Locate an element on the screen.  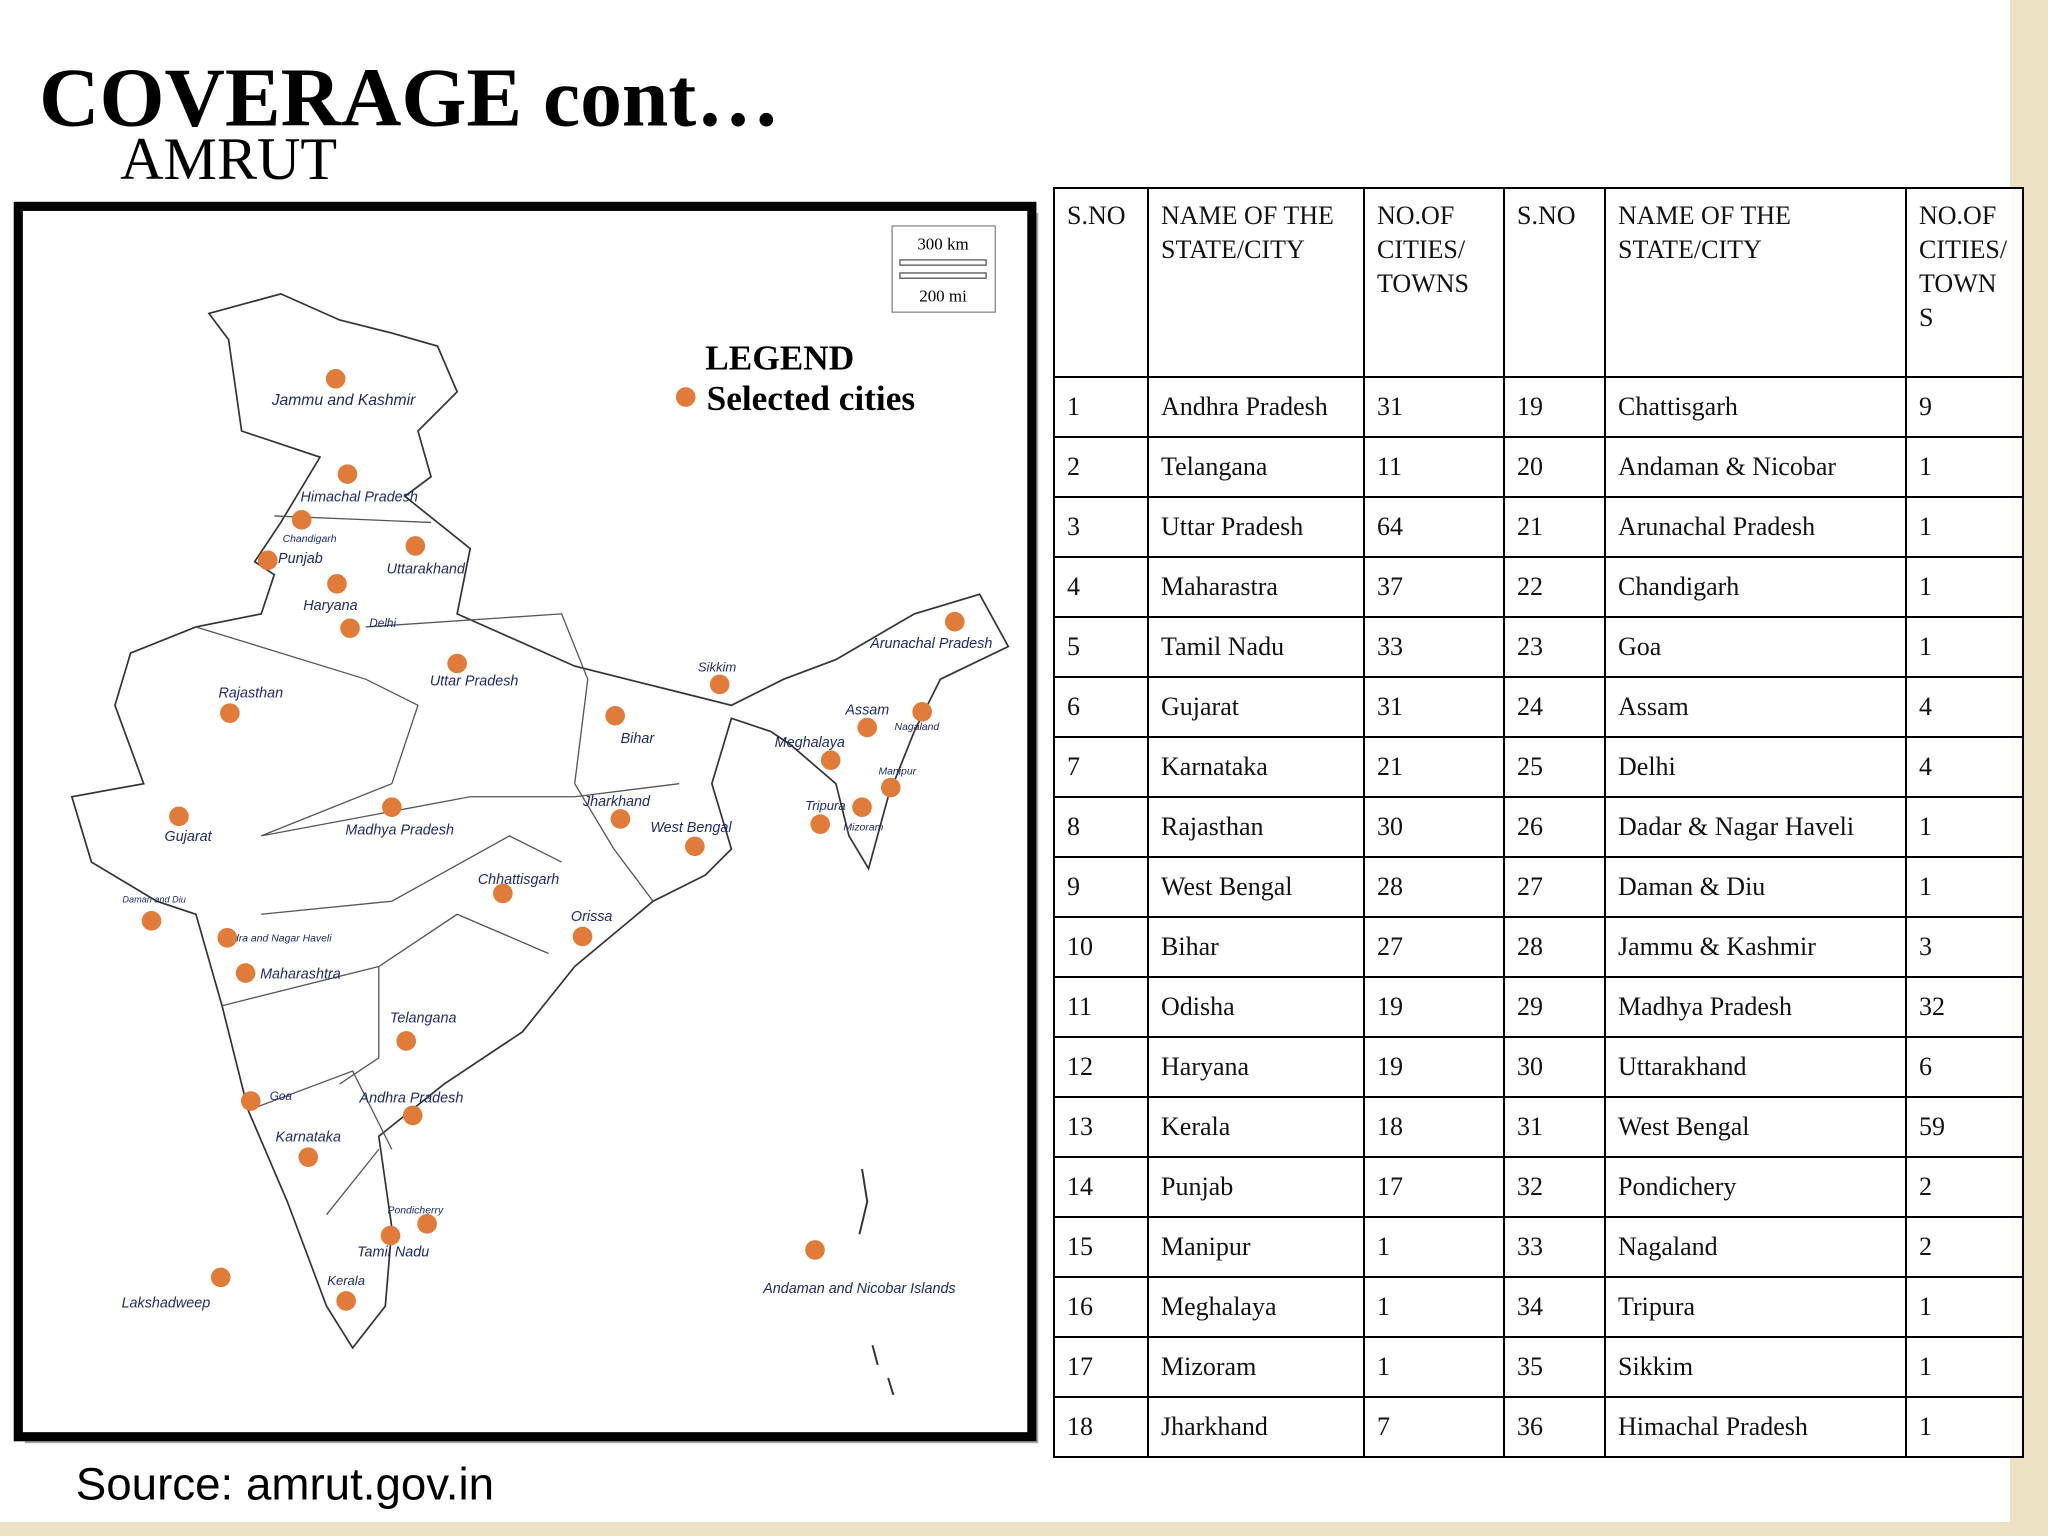
table-row: 7 Karnataka 21 25 Delhi 4 is located at coordinates (1538, 767).